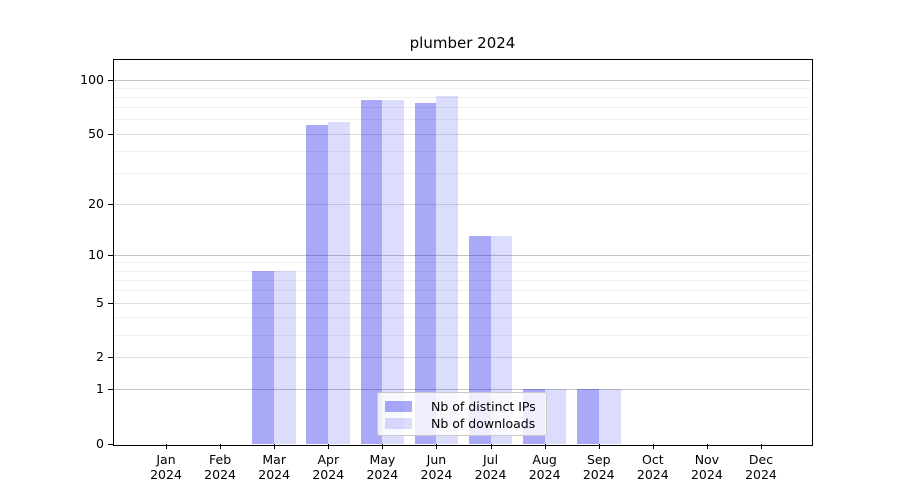 The image size is (900, 500). I want to click on y-tick-label-5: 5, so click(100, 302).